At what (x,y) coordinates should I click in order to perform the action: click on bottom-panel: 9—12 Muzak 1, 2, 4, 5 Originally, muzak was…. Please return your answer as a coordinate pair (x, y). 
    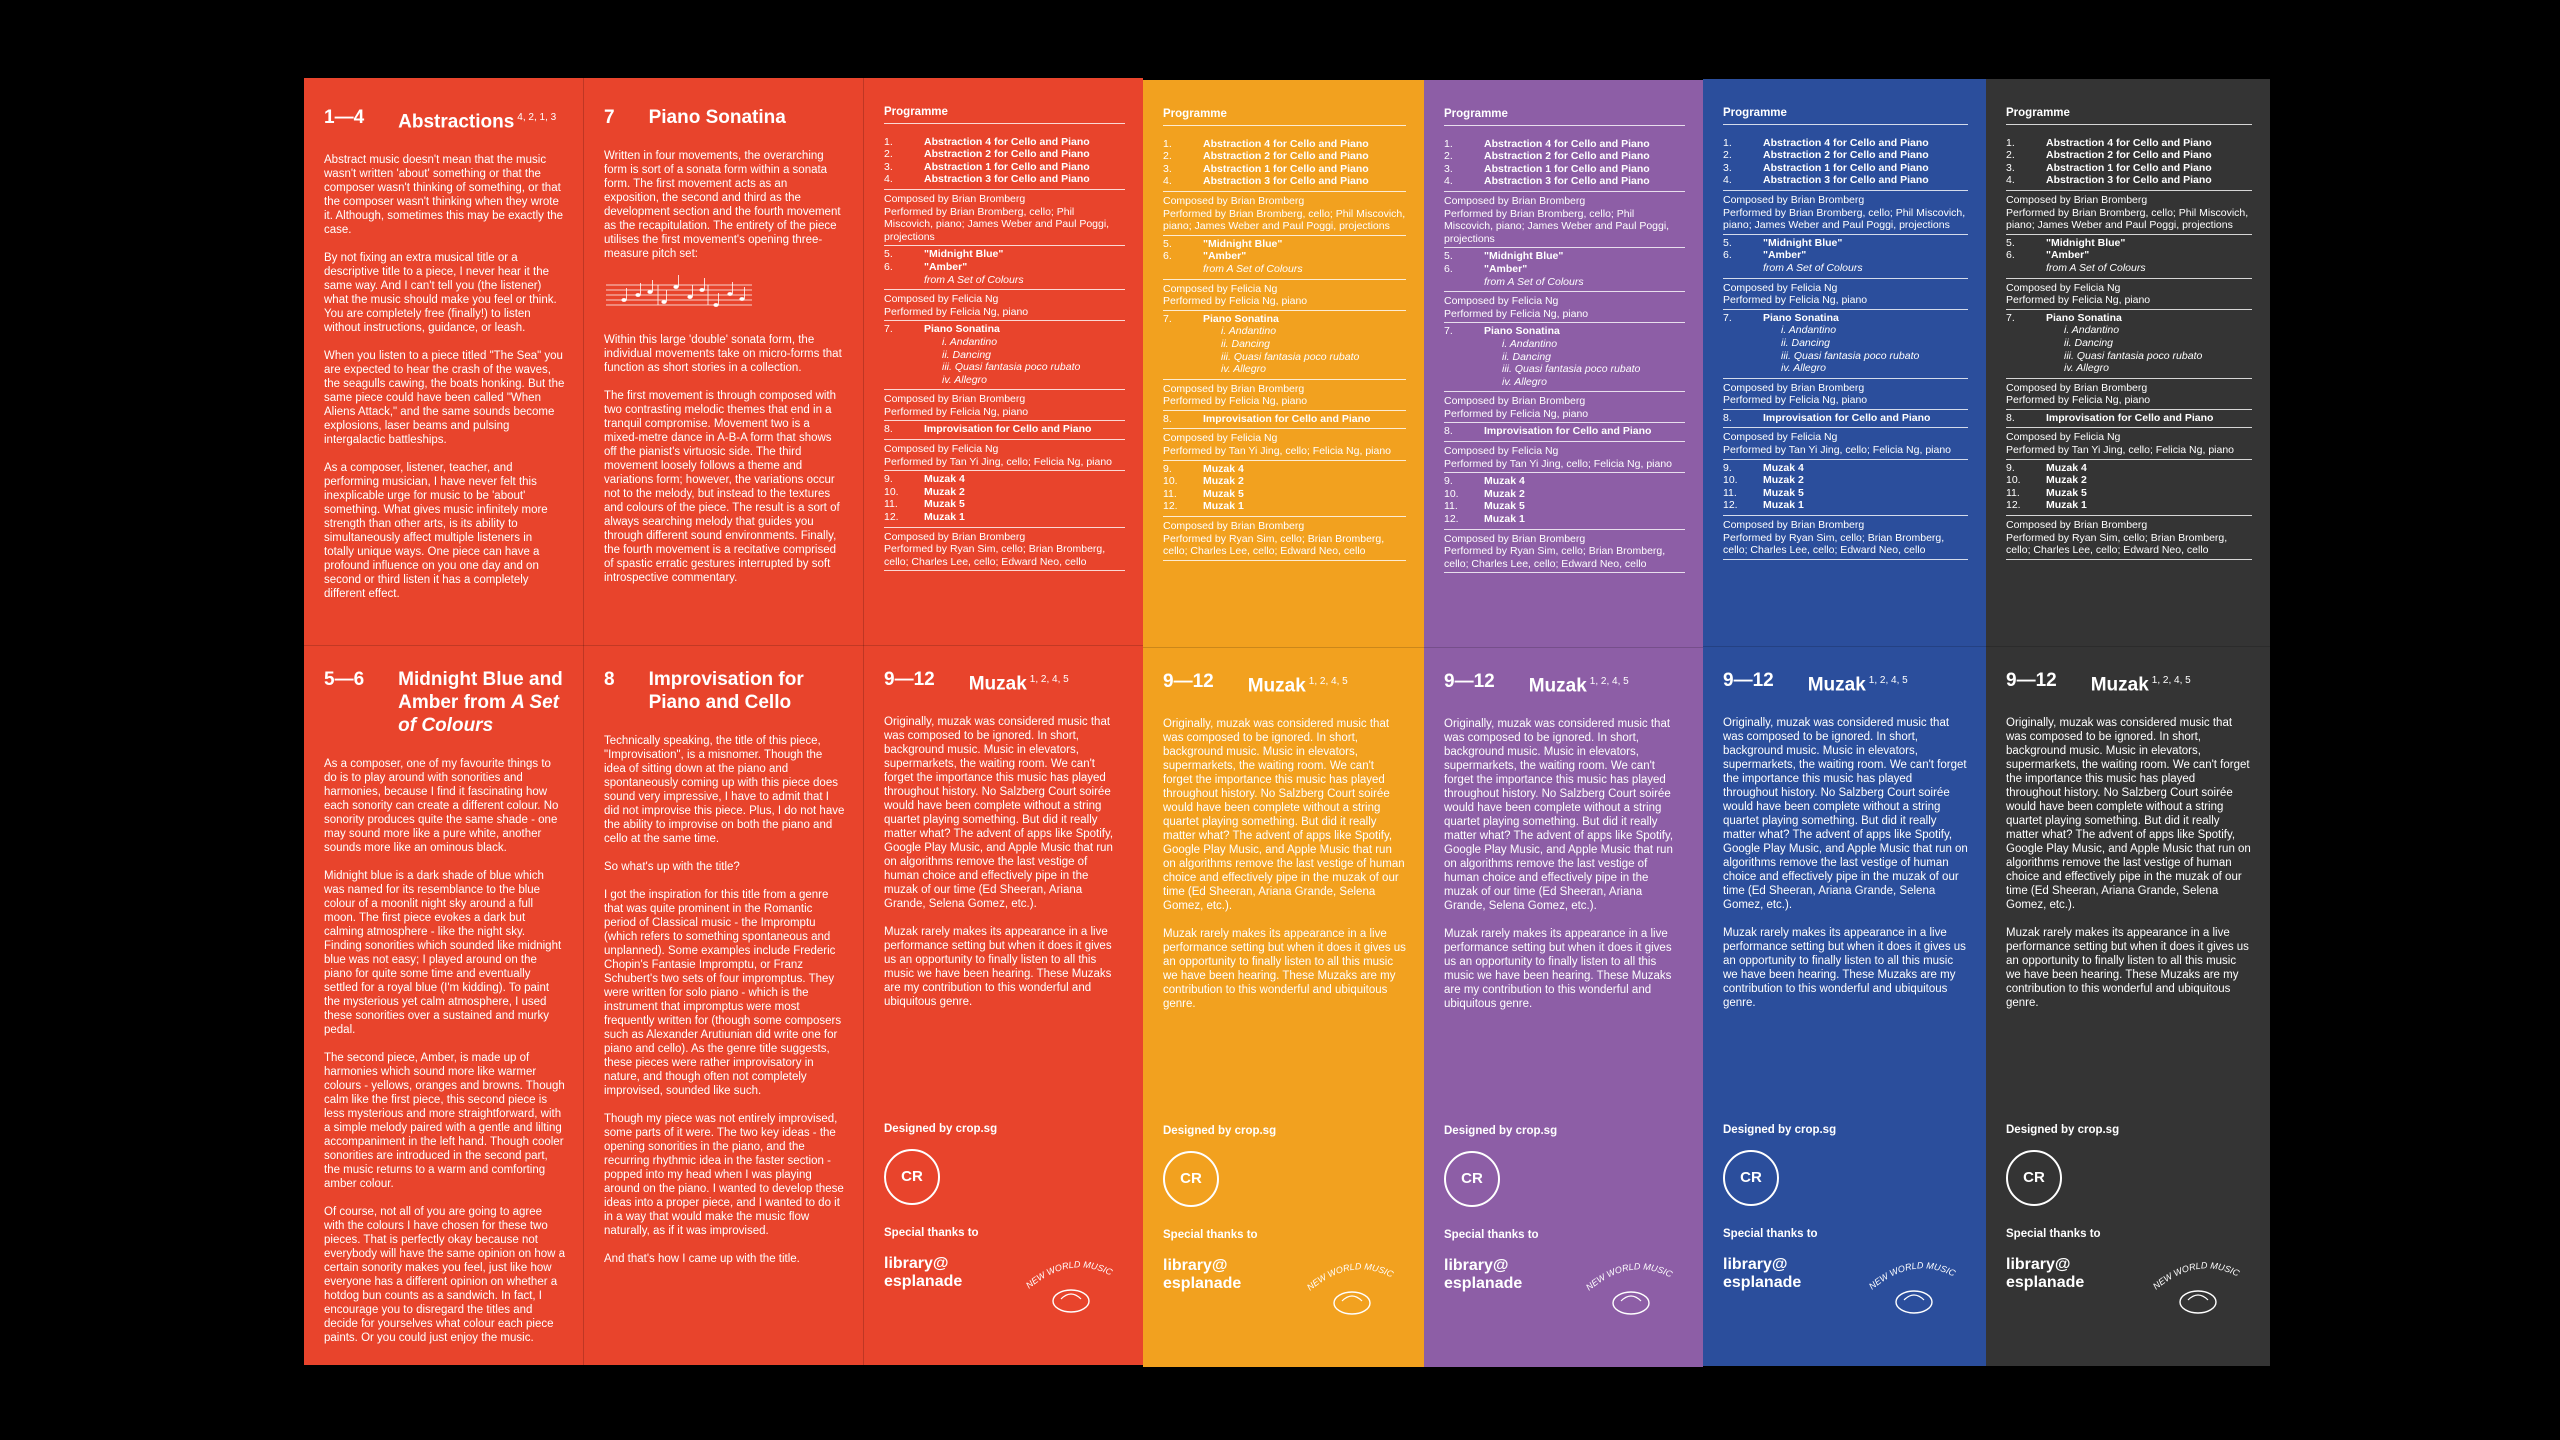
    Looking at the image, I should click on (1004, 1013).